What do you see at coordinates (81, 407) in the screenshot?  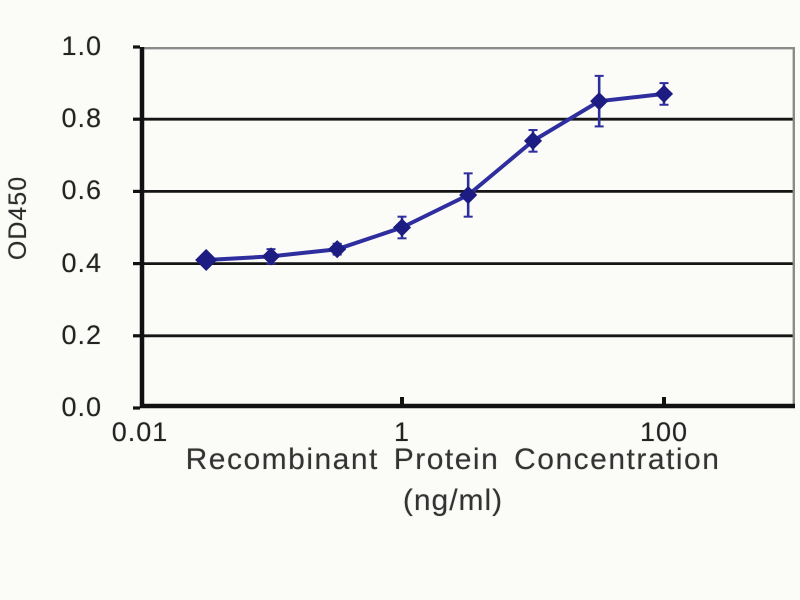 I see `y-tick-label: 0.0` at bounding box center [81, 407].